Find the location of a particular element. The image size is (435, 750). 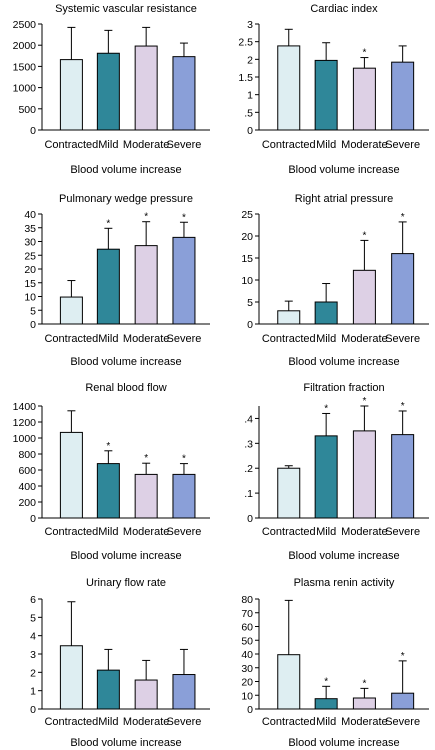

y-tick-label: 40 is located at coordinates (30, 215).